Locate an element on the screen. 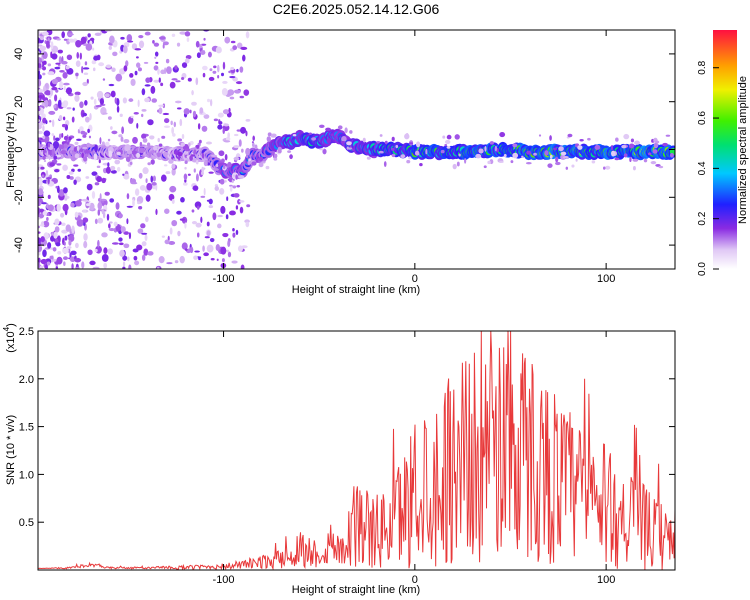 This screenshot has width=750, height=600. snr-y-scale: (x104) is located at coordinates (9, 338).